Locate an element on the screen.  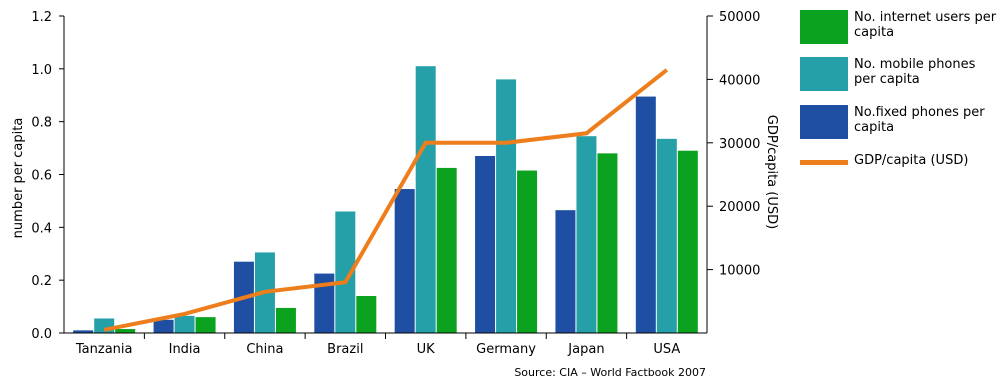
y2-axis-title: GDP/capita (USD) is located at coordinates (771, 172).